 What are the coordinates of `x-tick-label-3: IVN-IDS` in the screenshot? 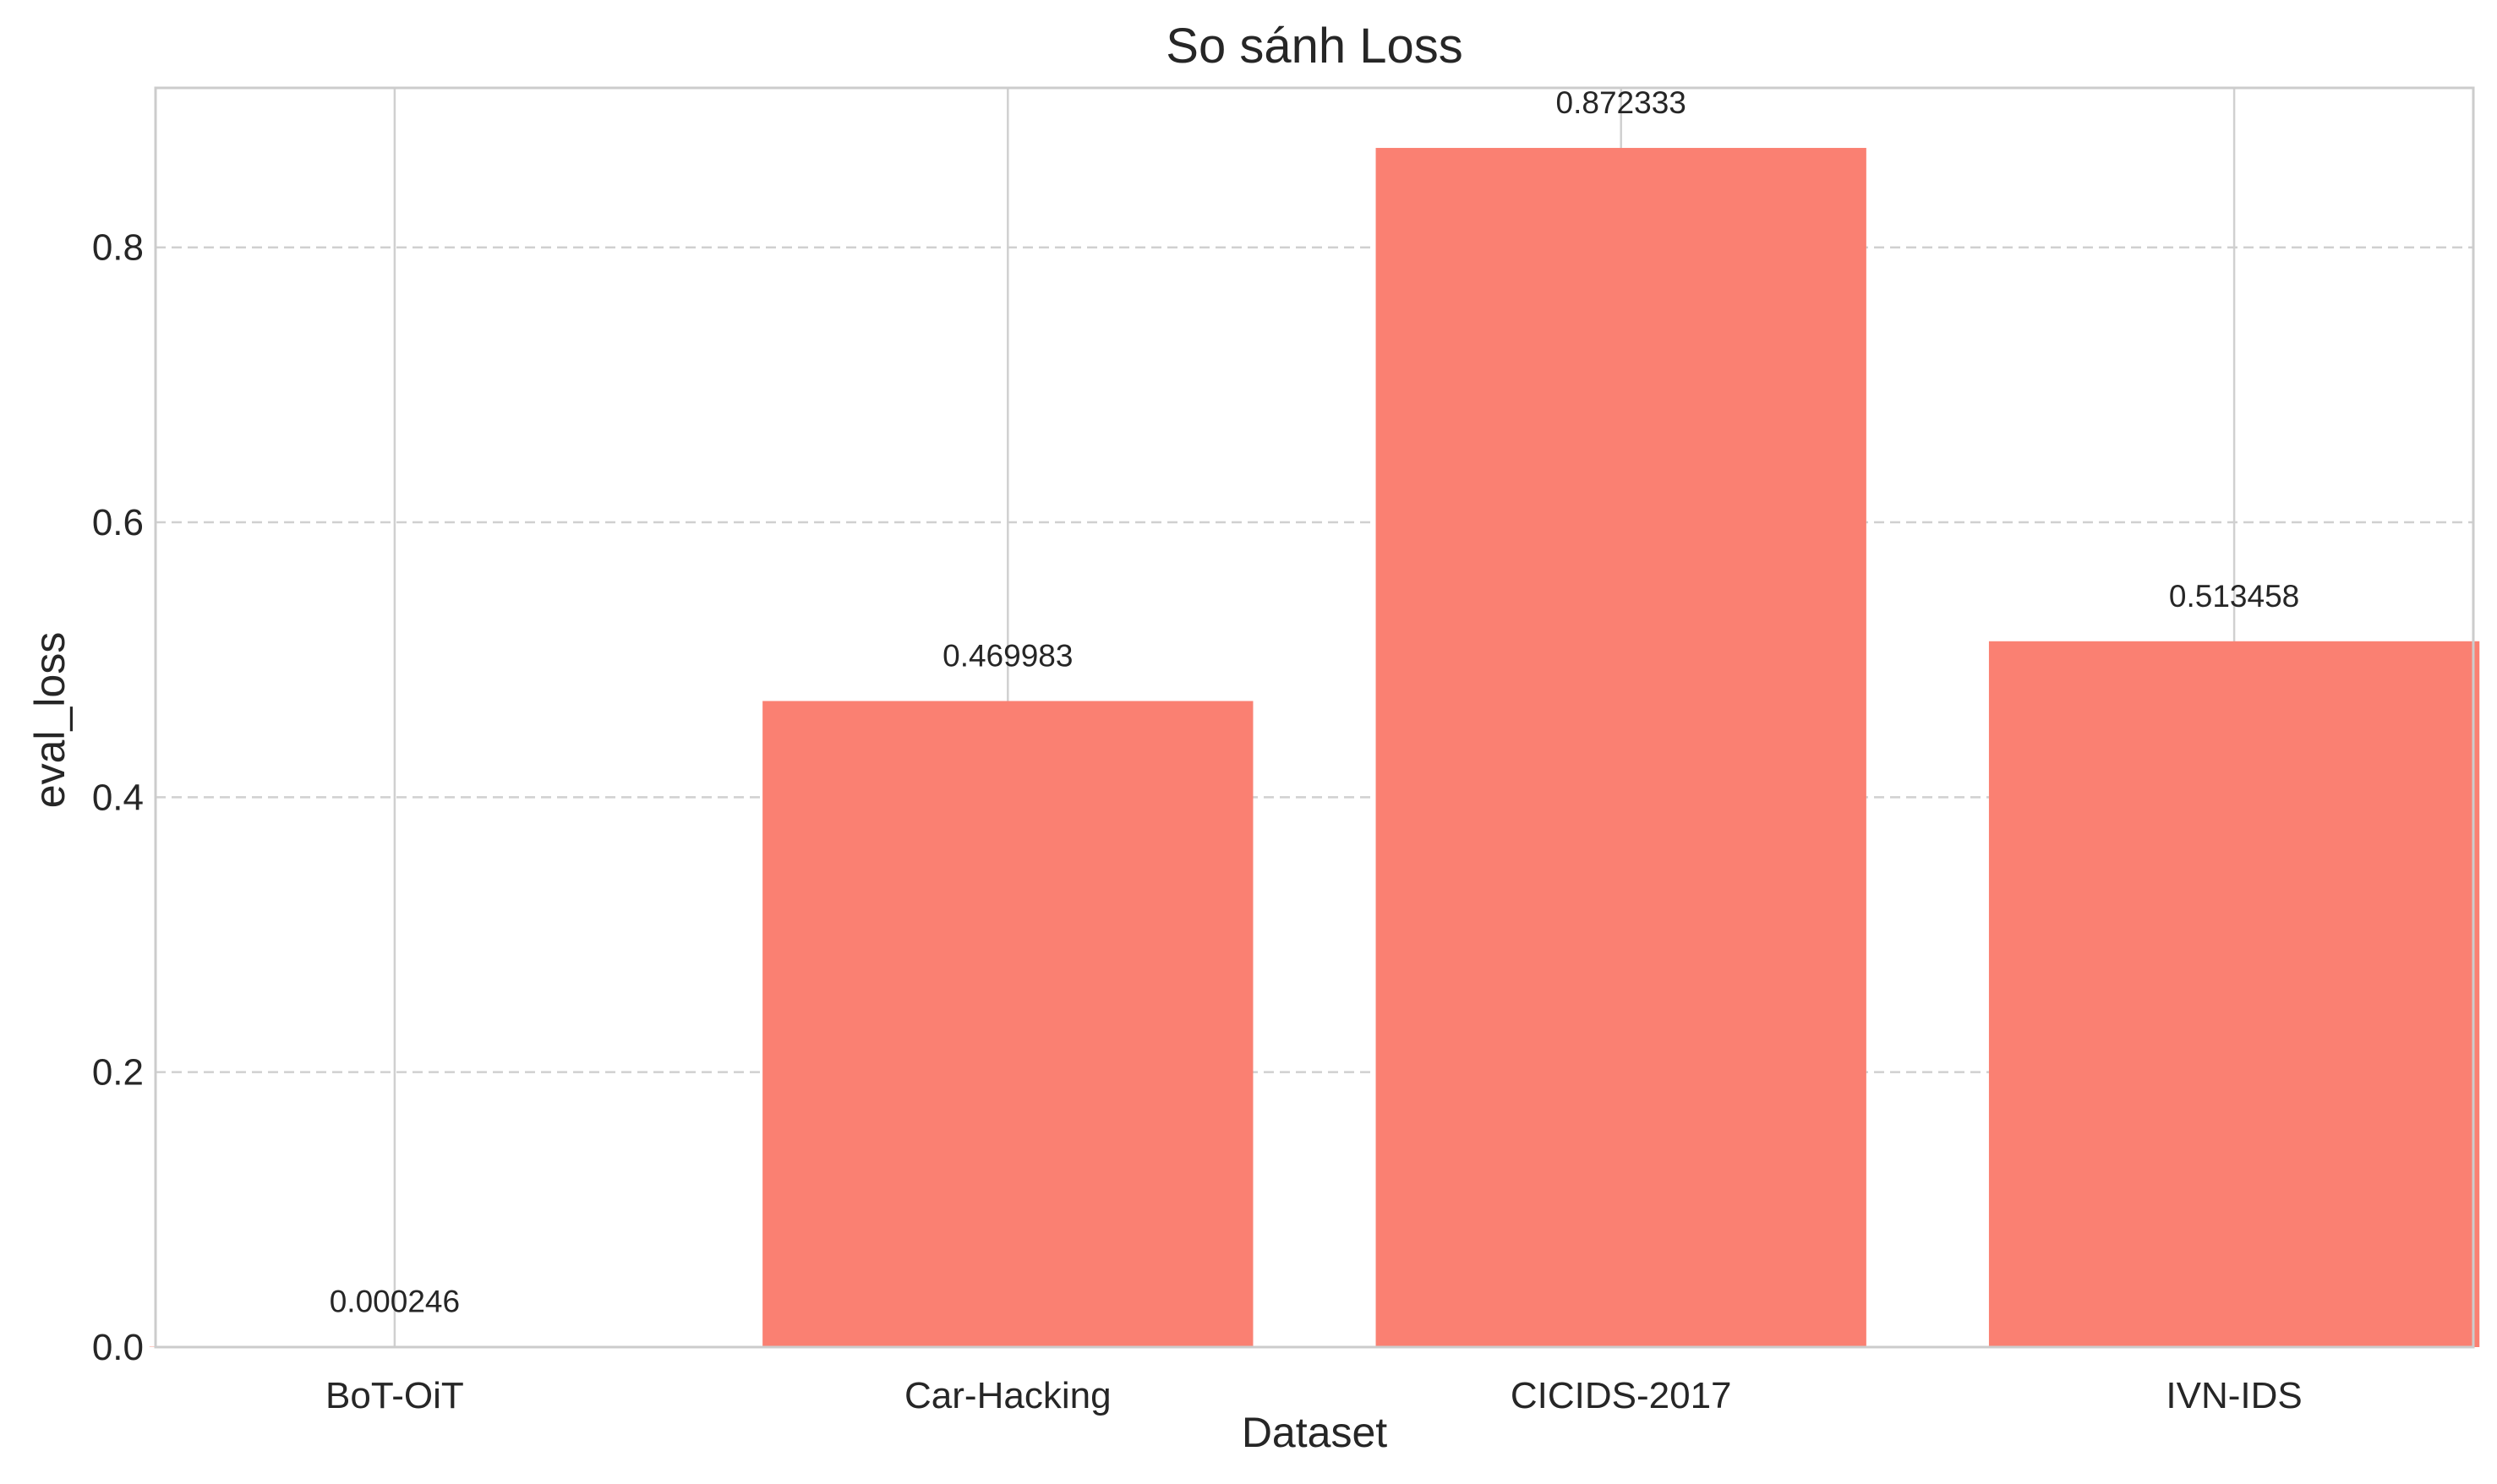 It's located at (2234, 1396).